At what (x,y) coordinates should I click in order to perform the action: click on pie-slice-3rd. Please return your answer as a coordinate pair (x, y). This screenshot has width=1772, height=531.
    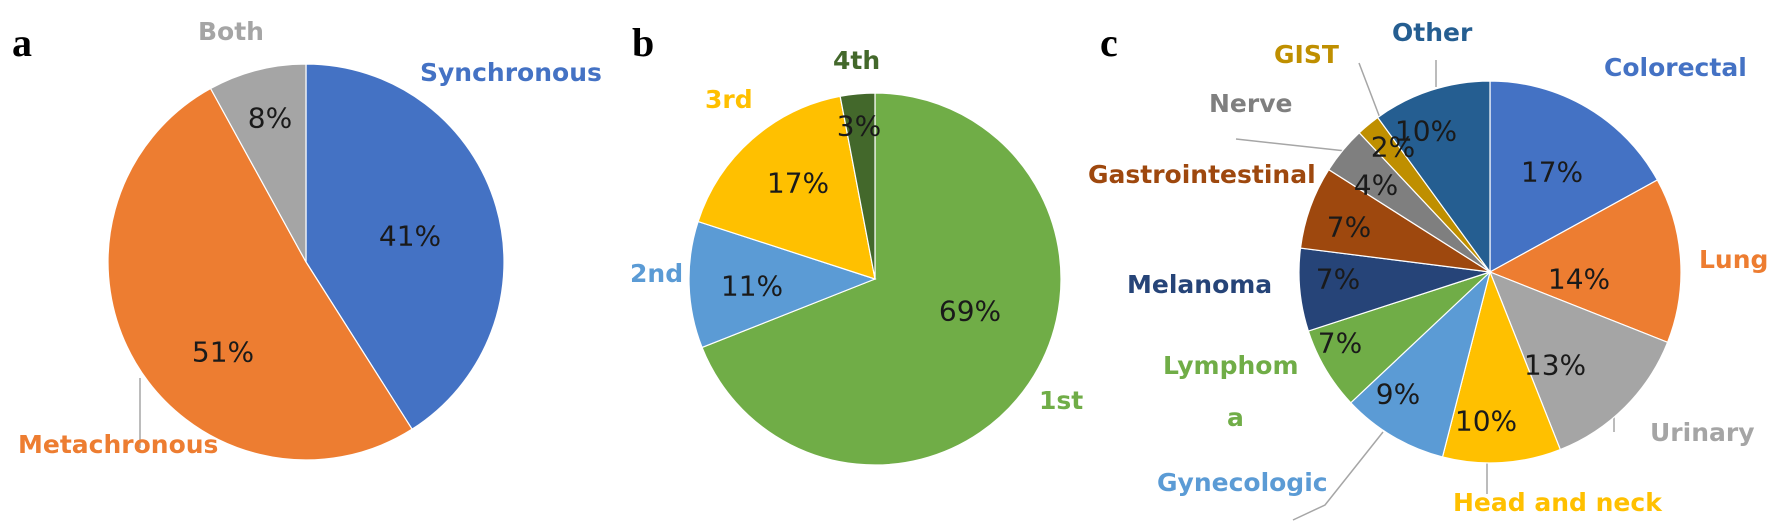
    Looking at the image, I should click on (786, 187).